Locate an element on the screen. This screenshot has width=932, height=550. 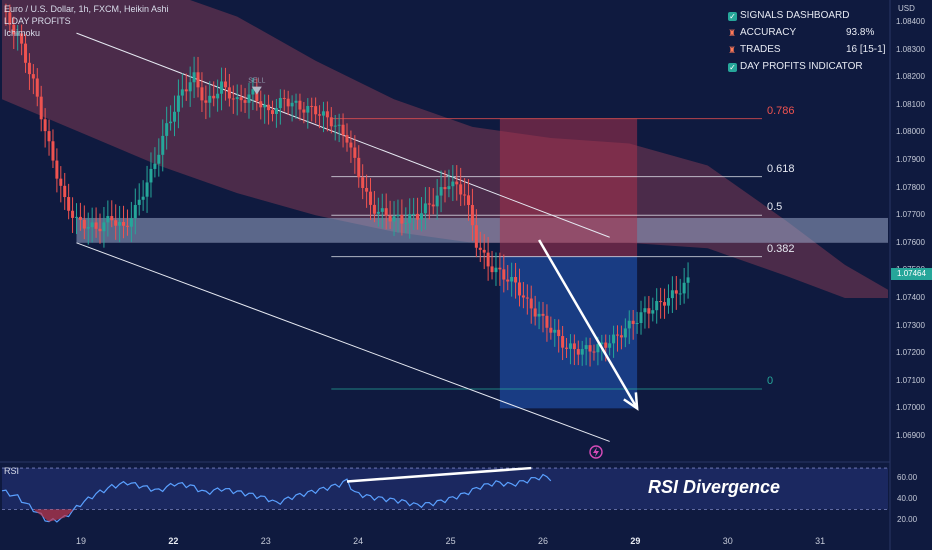
fib-level-label: 0.382 is located at coordinates (781, 248).